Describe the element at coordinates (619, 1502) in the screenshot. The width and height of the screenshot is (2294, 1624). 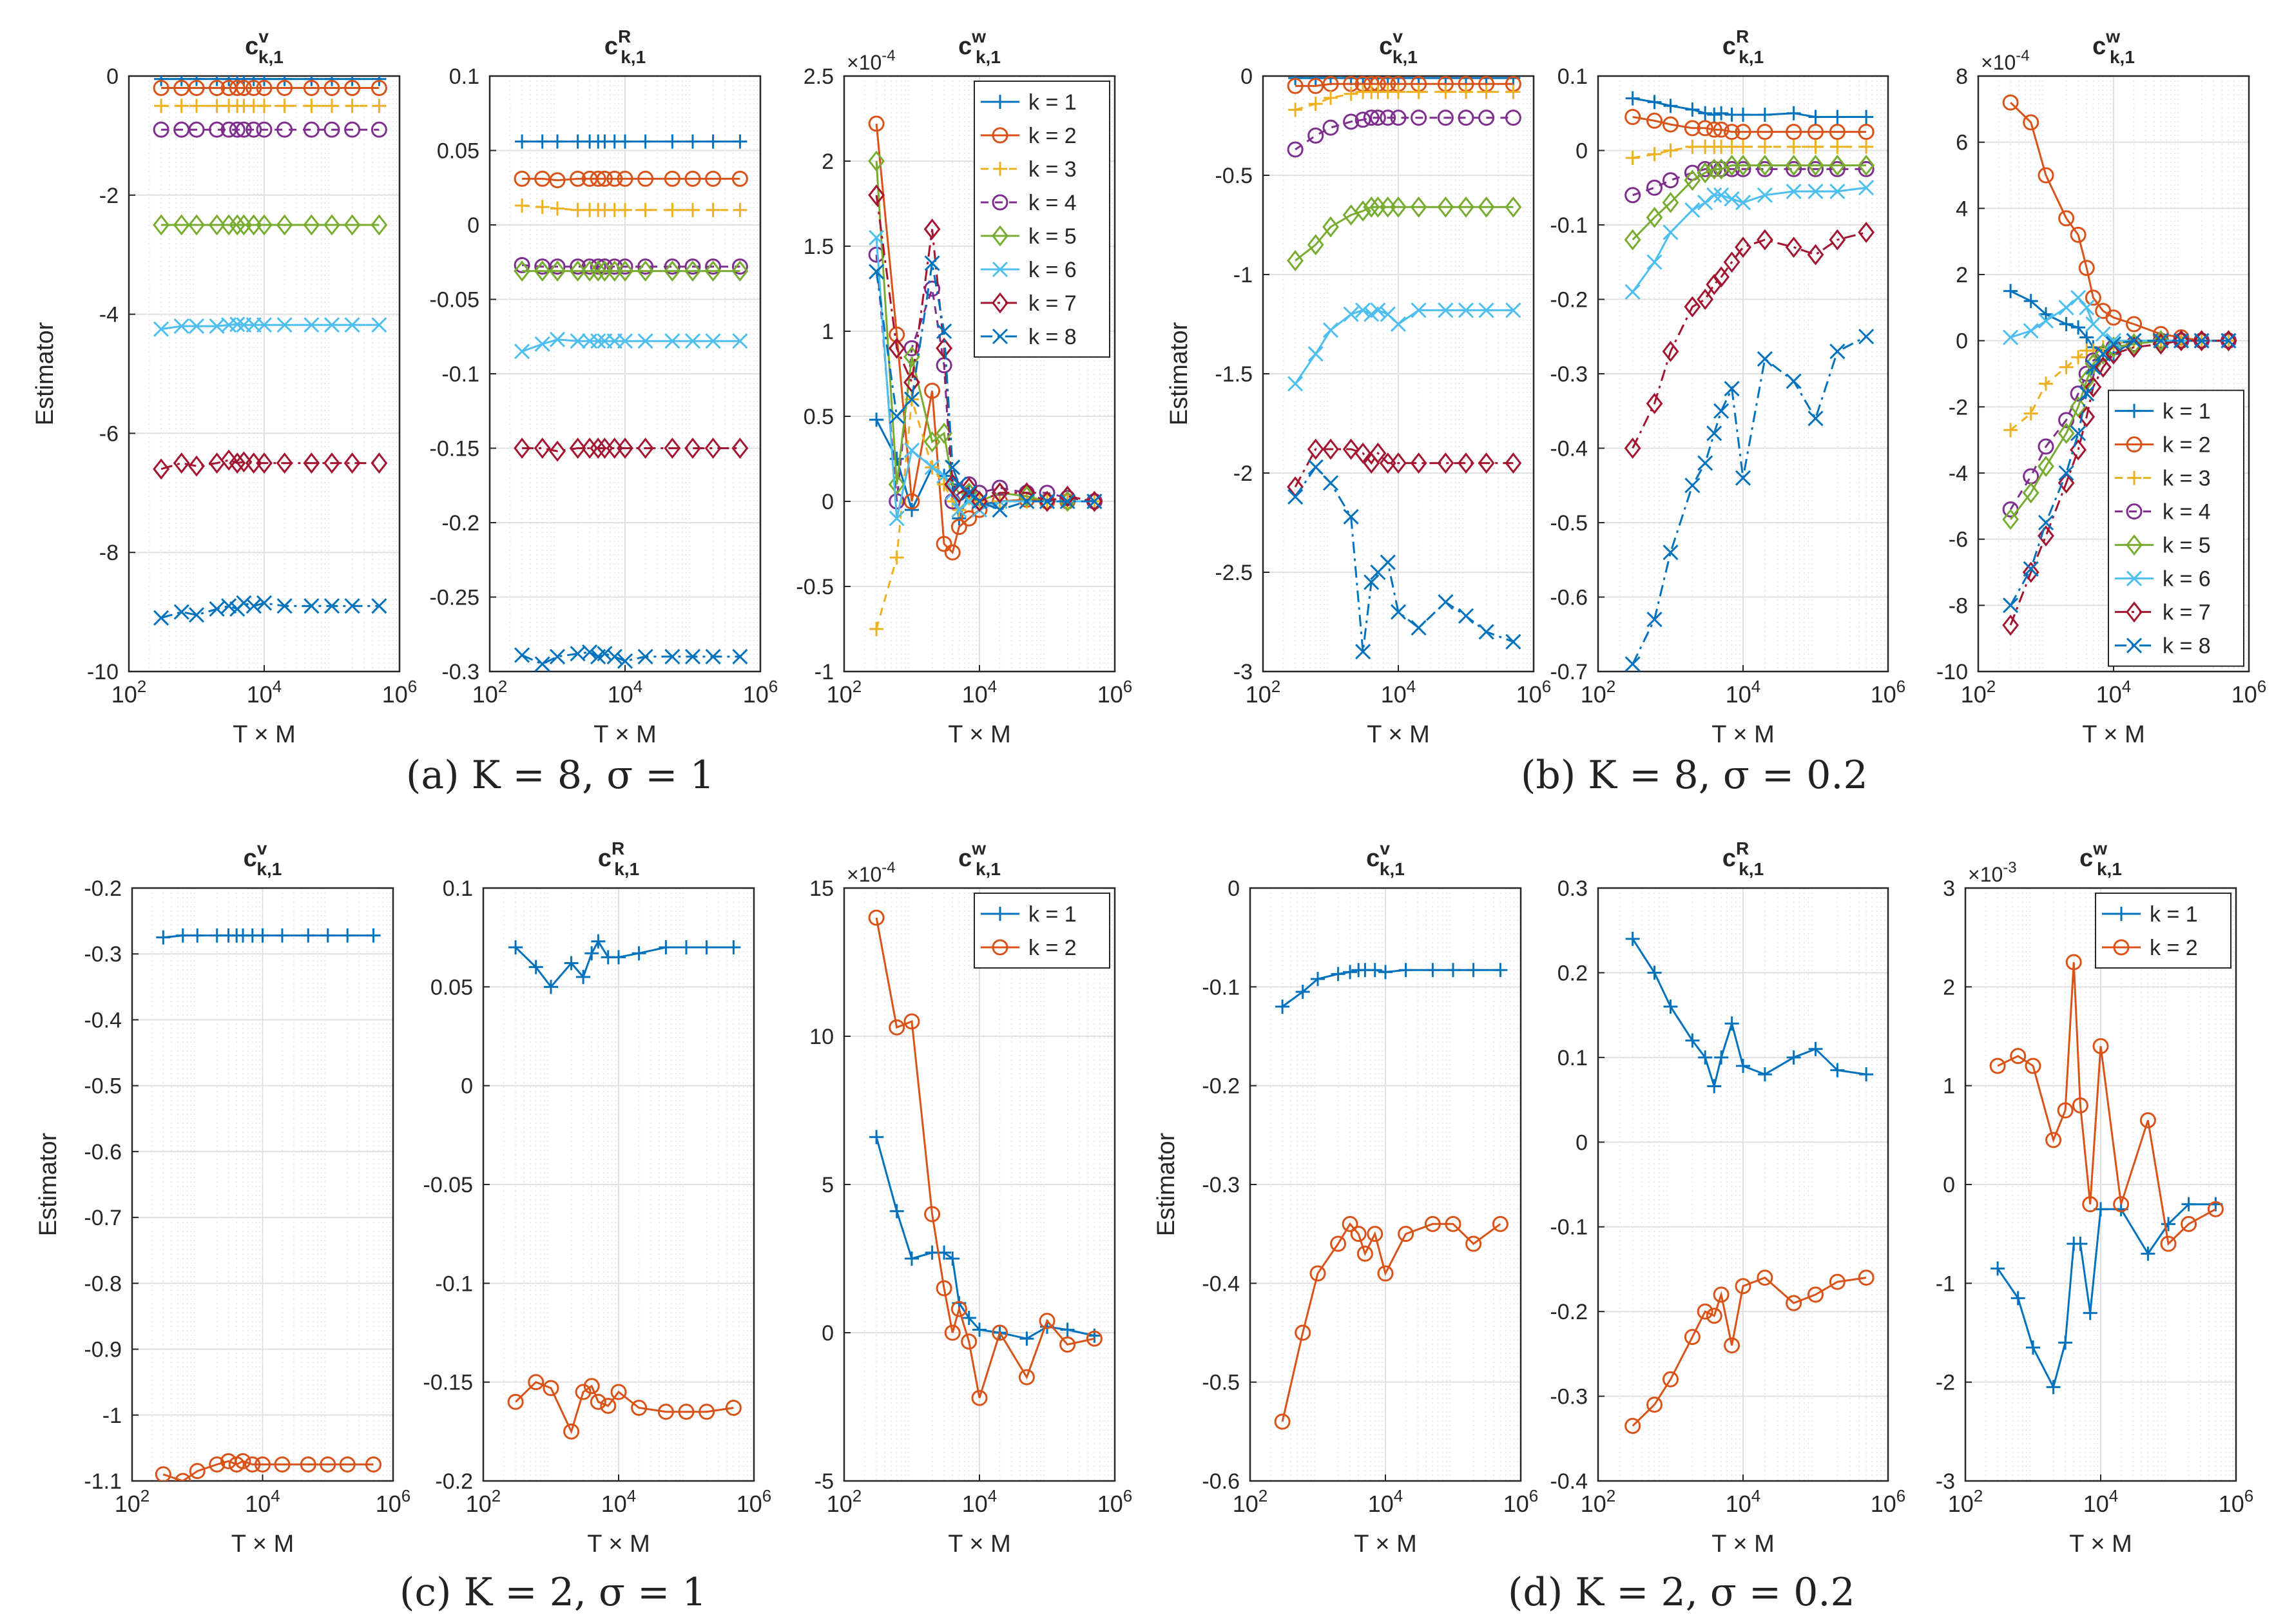
I see `x-tick-label: 10⁴` at that location.